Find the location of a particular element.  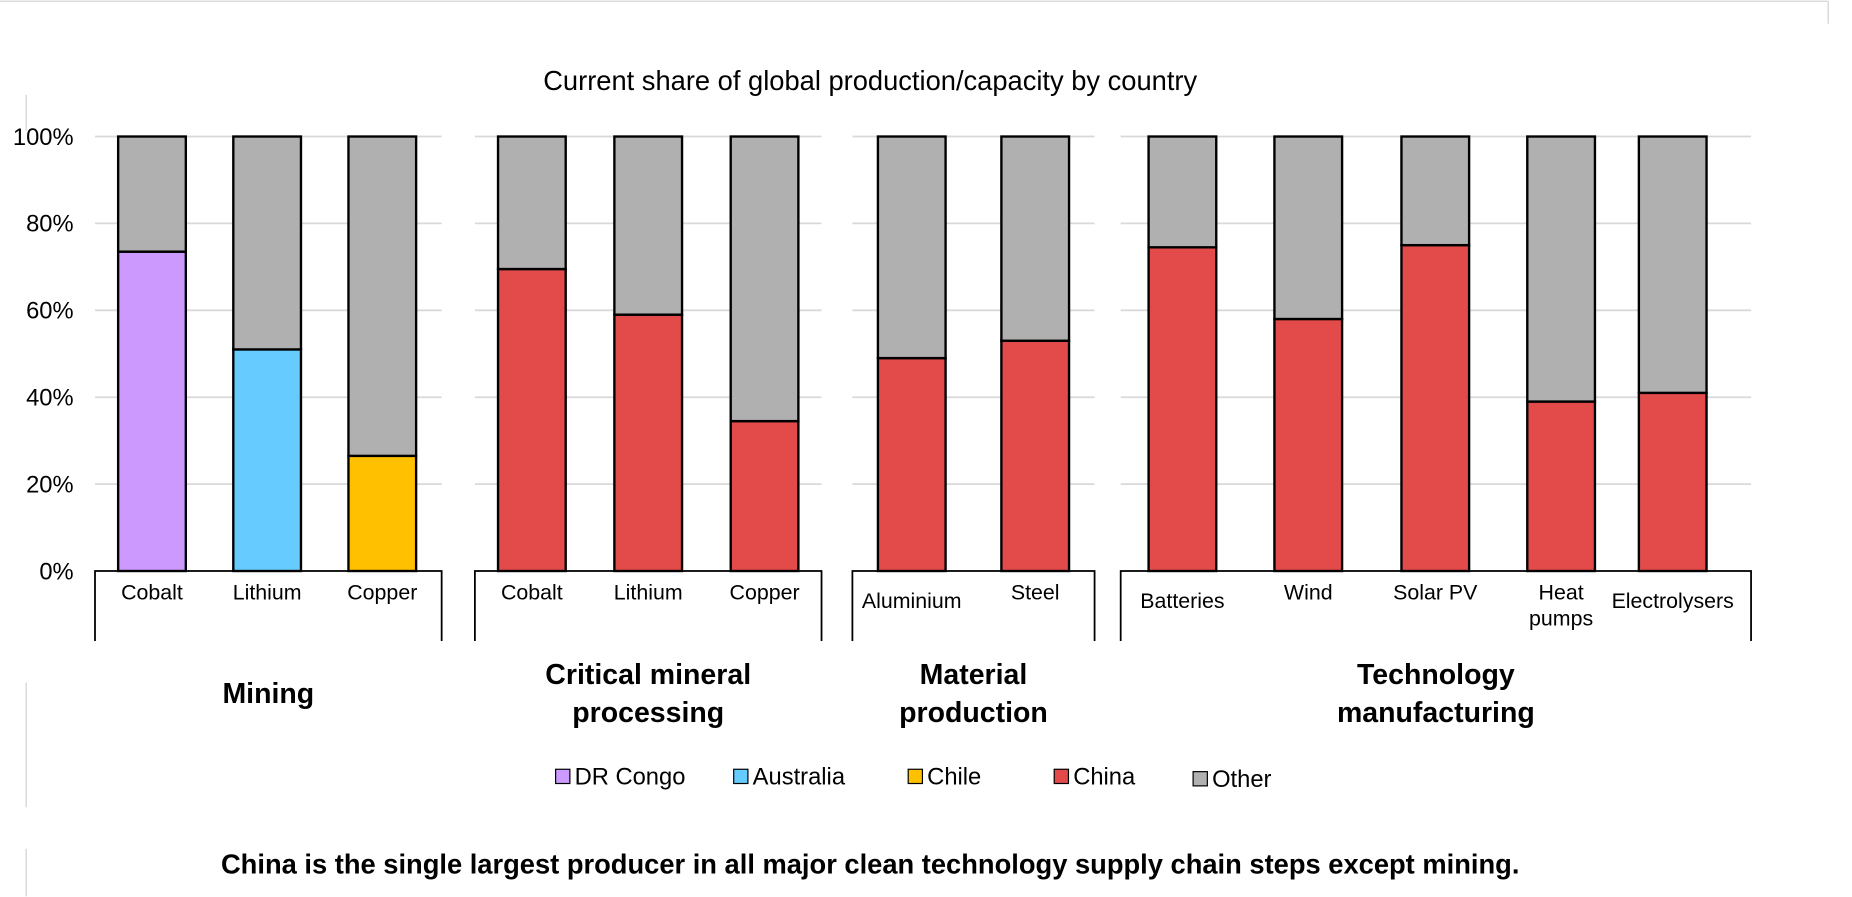

legend-label: DR Congo is located at coordinates (630, 778).